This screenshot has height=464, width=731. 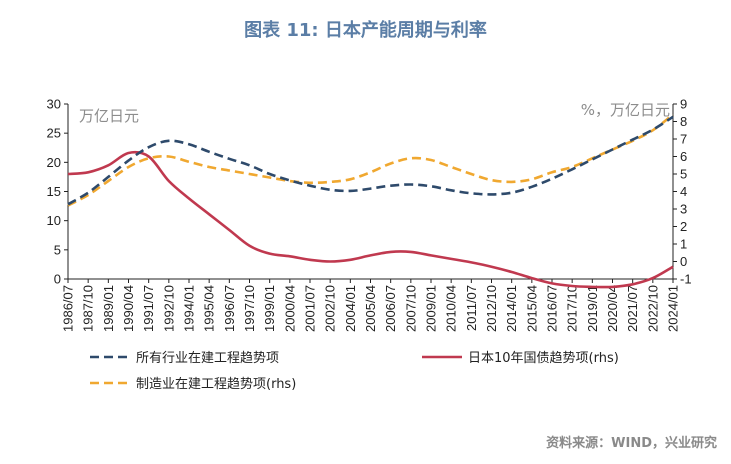 I want to click on x-tick-label: 1986/07, so click(x=68, y=308).